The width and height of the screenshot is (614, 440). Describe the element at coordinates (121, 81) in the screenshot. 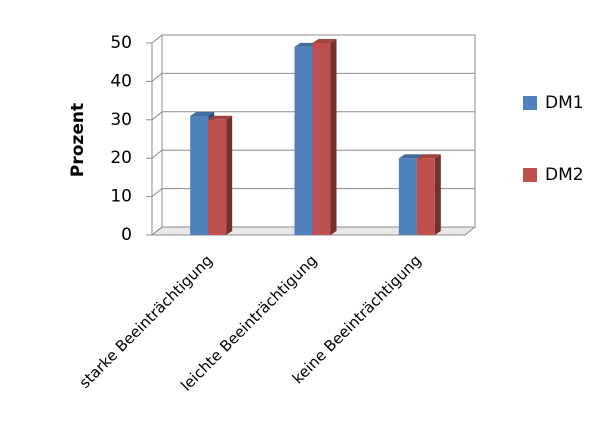

I see `y-tick-label: 40` at that location.